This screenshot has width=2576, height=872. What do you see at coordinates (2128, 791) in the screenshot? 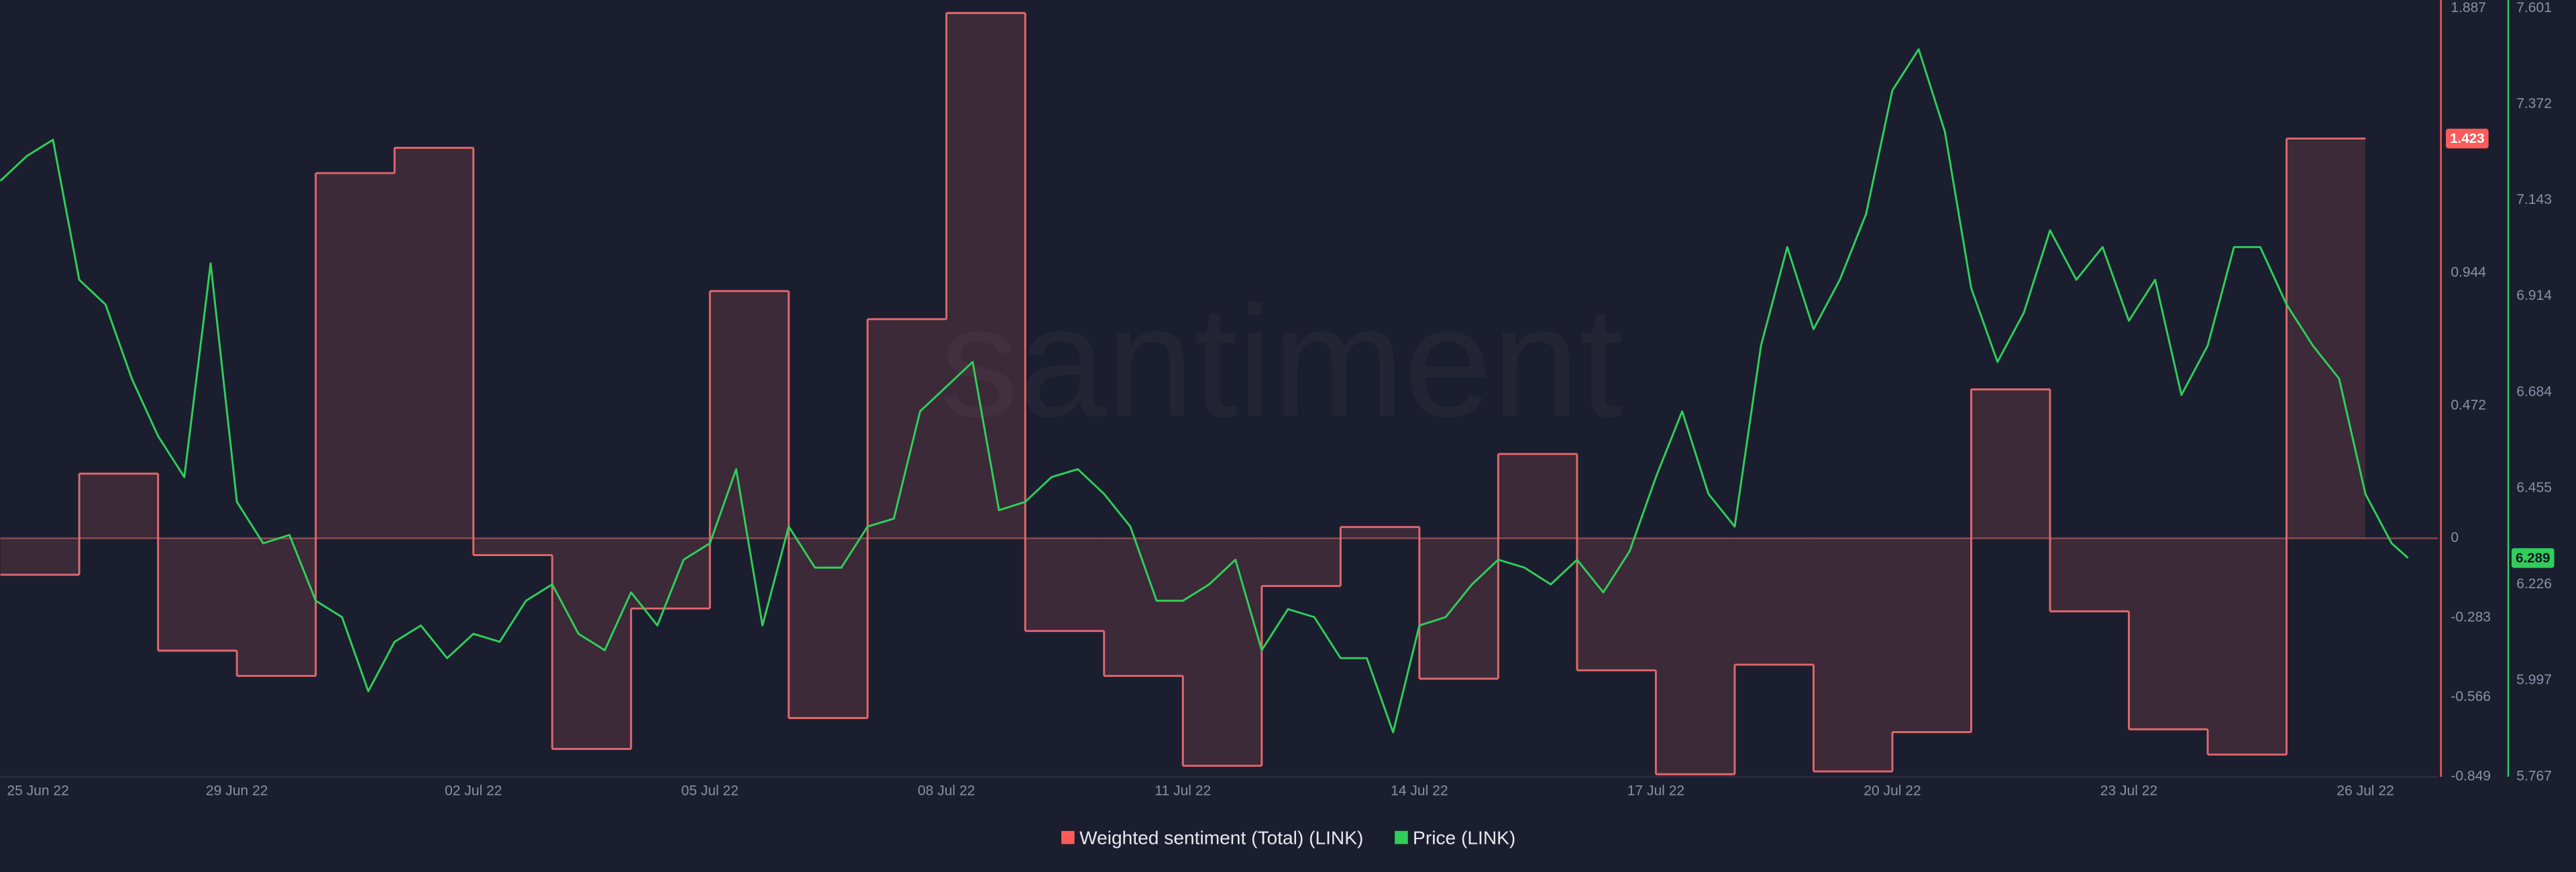
I see `x-tick-label: 23 Jul 22` at bounding box center [2128, 791].